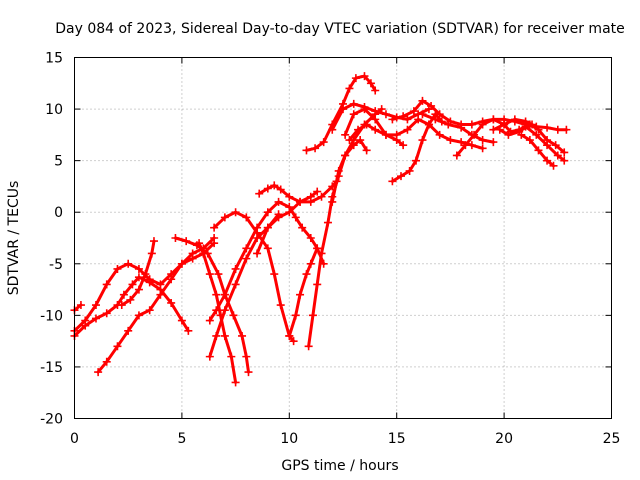  What do you see at coordinates (58, 162) in the screenshot?
I see `y-tick-label: 5` at bounding box center [58, 162].